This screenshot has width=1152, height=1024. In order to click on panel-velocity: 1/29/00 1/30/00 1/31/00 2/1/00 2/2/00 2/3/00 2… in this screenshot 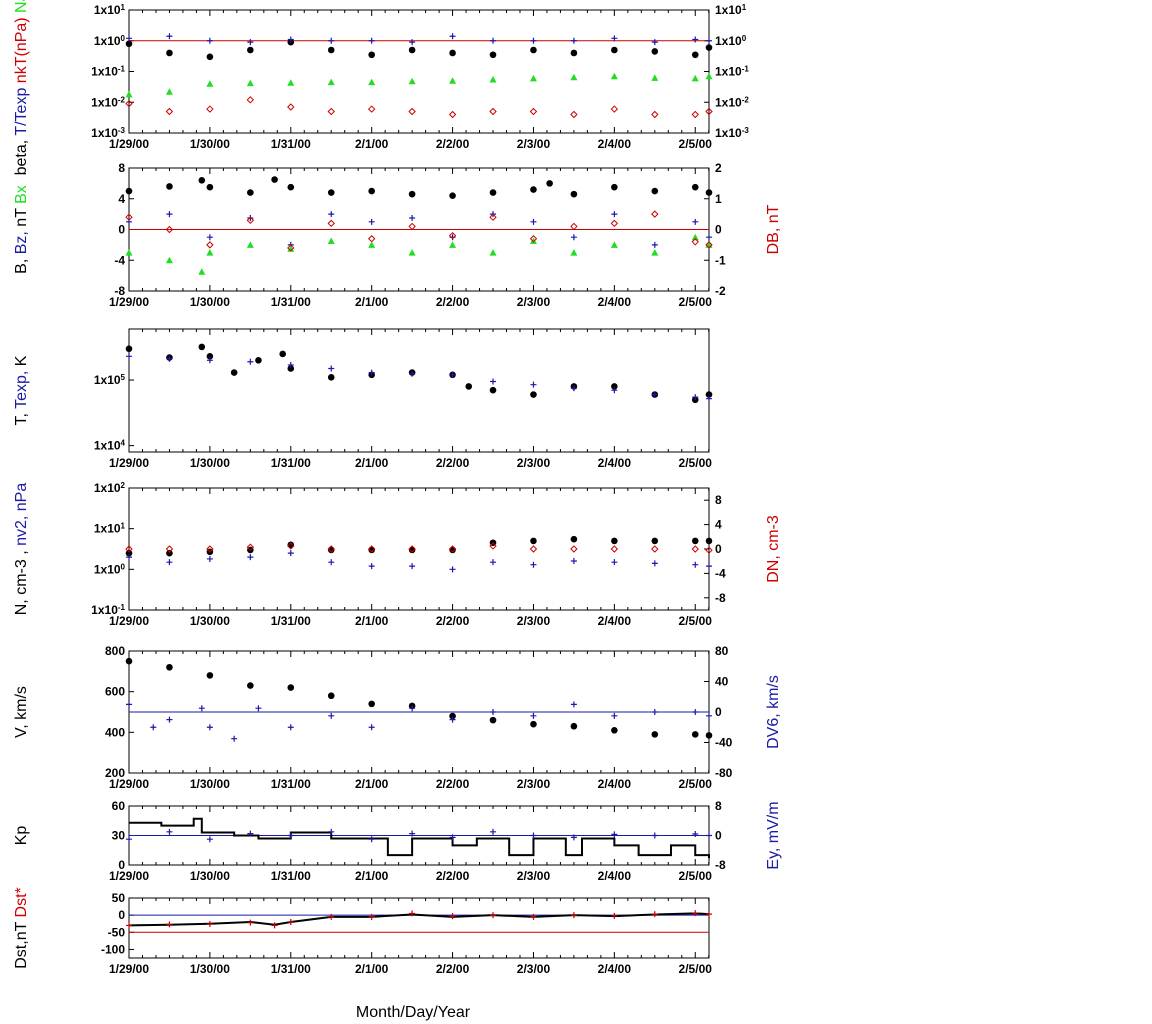, I will do `click(397, 717)`.